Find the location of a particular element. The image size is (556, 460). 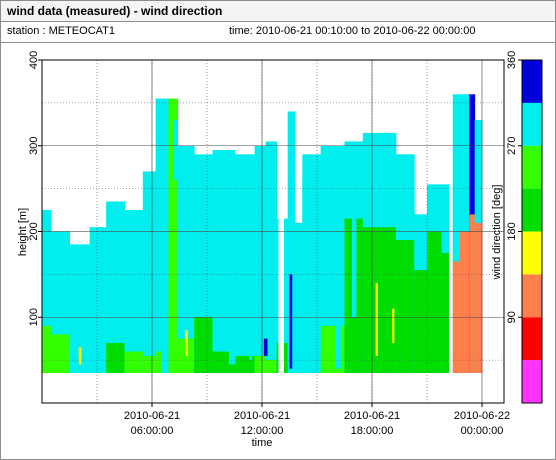

colorbar-tick-label: 270 is located at coordinates (512, 146).